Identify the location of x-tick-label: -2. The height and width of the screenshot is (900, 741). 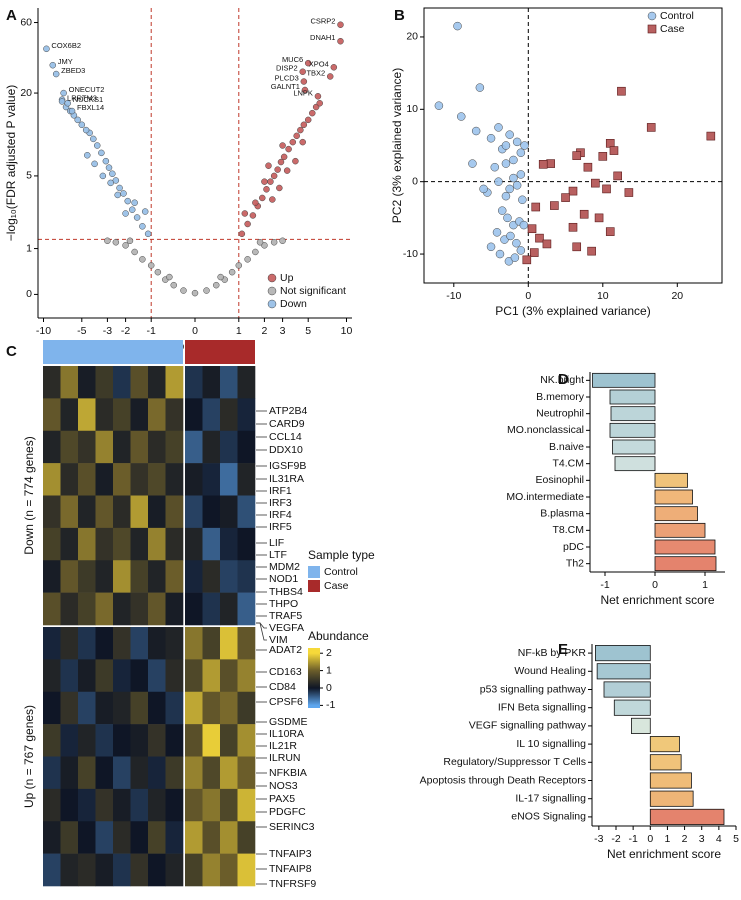
(615, 839).